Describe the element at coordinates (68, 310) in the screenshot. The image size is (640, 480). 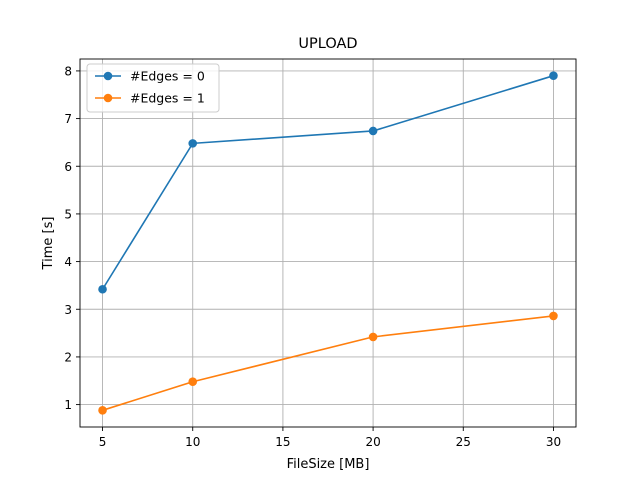
I see `y-tick-label: 3` at that location.